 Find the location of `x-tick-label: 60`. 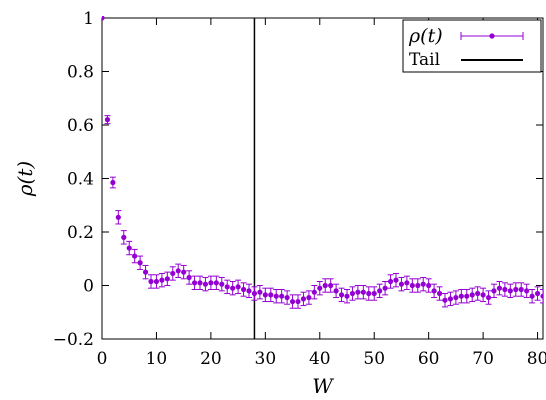

x-tick-label: 60 is located at coordinates (429, 359).